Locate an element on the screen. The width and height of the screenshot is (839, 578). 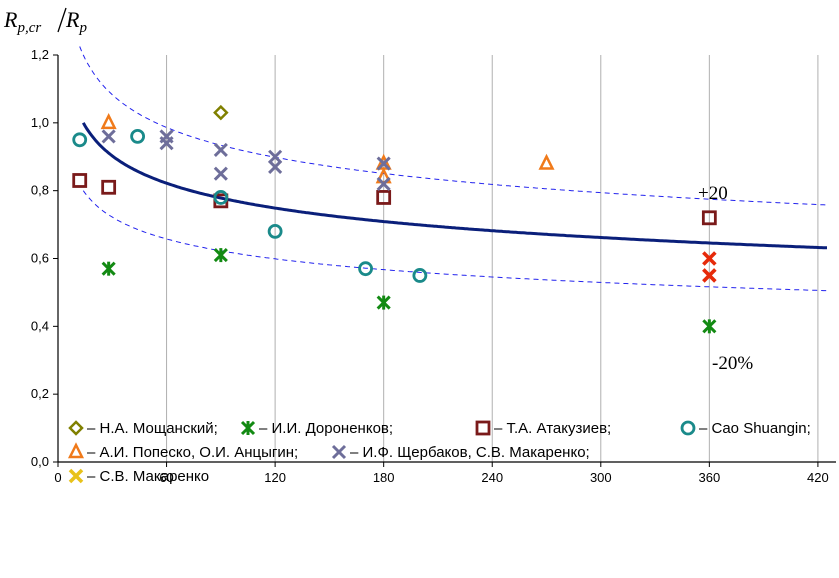
y-tick-labels: 0,0 0,2 0,4 0,6 0,8 1,0 1,2 is located at coordinates (40, 258).